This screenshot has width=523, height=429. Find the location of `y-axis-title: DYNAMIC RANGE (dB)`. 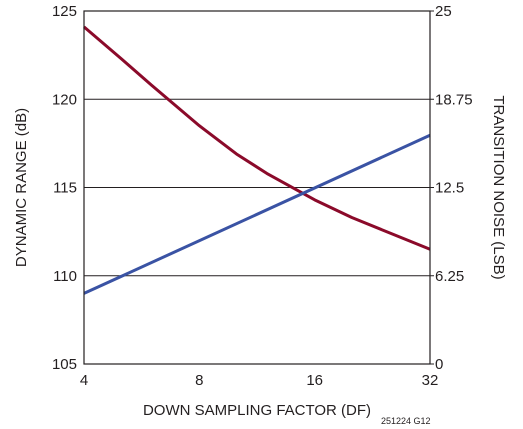

y-axis-title: DYNAMIC RANGE (dB) is located at coordinates (21, 187).